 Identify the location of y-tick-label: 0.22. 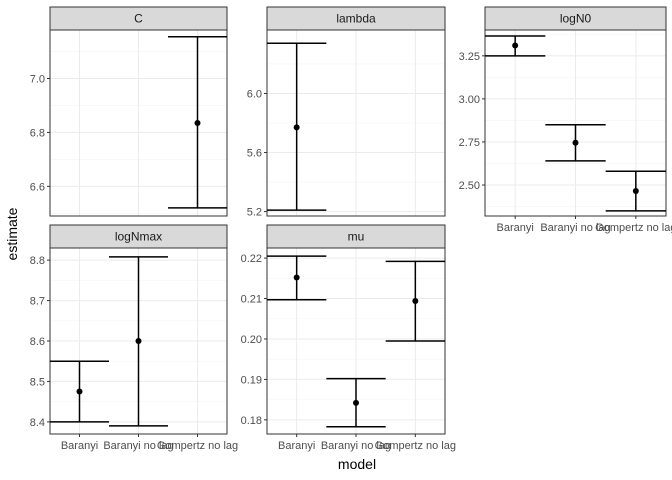
(251, 259).